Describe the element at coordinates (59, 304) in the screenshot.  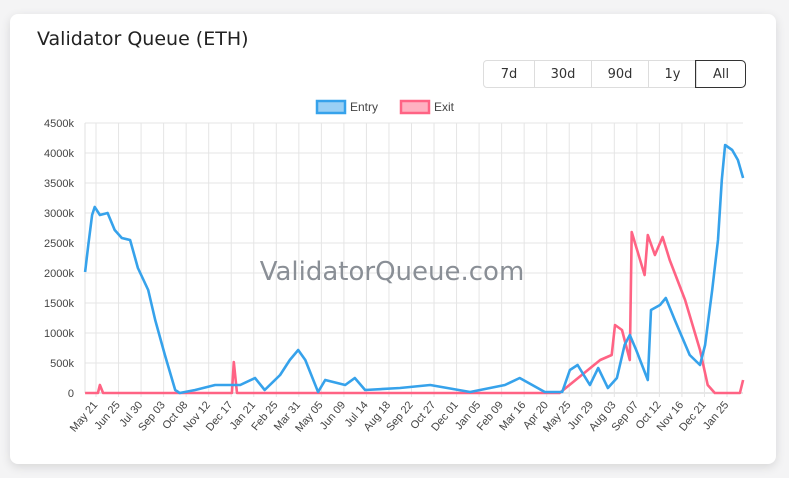
I see `y-tick-label: 1500k` at that location.